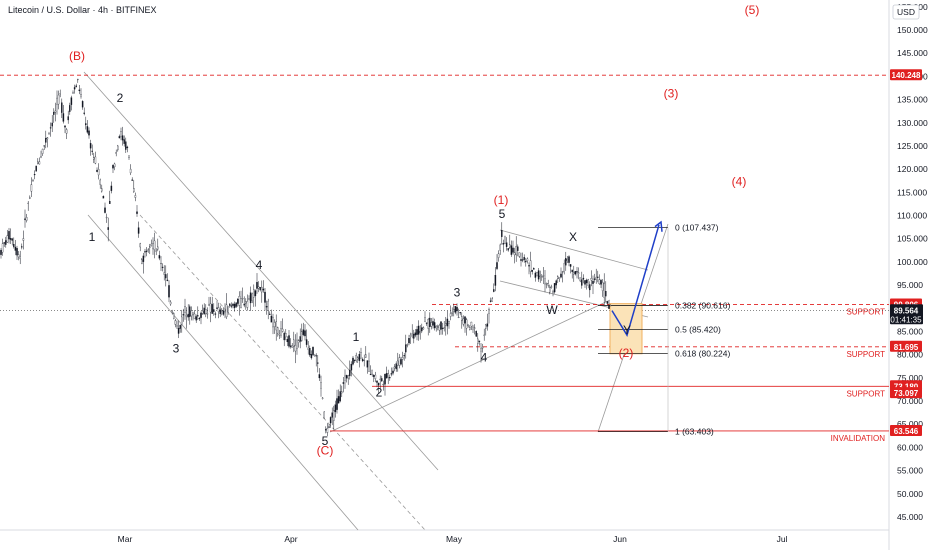  I want to click on time-tick-label: Mar, so click(125, 539).